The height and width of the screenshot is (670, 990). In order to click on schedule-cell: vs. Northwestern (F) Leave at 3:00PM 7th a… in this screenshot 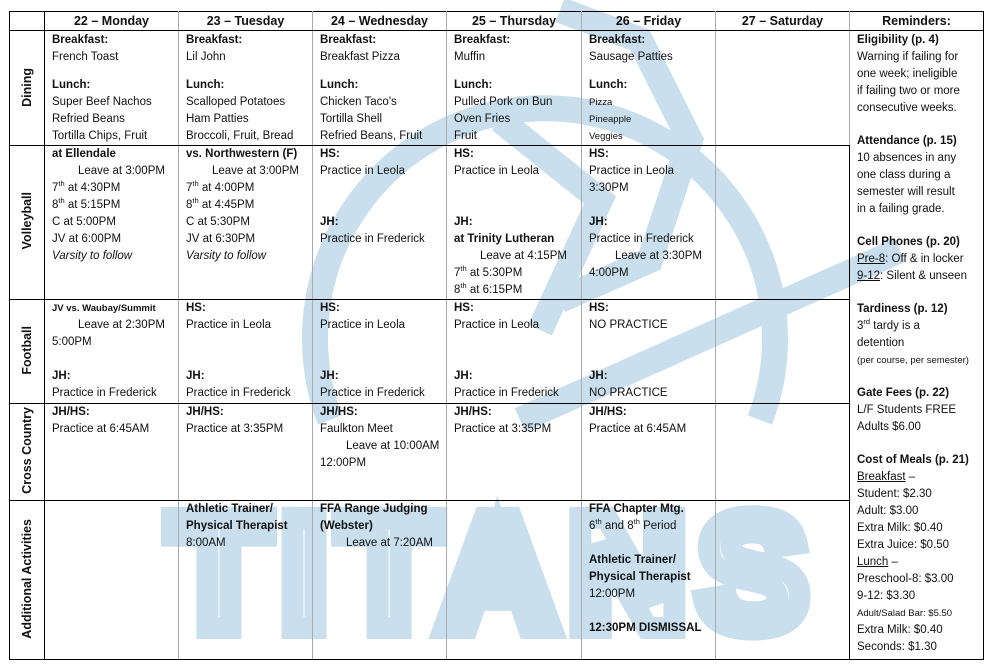, I will do `click(245, 222)`.